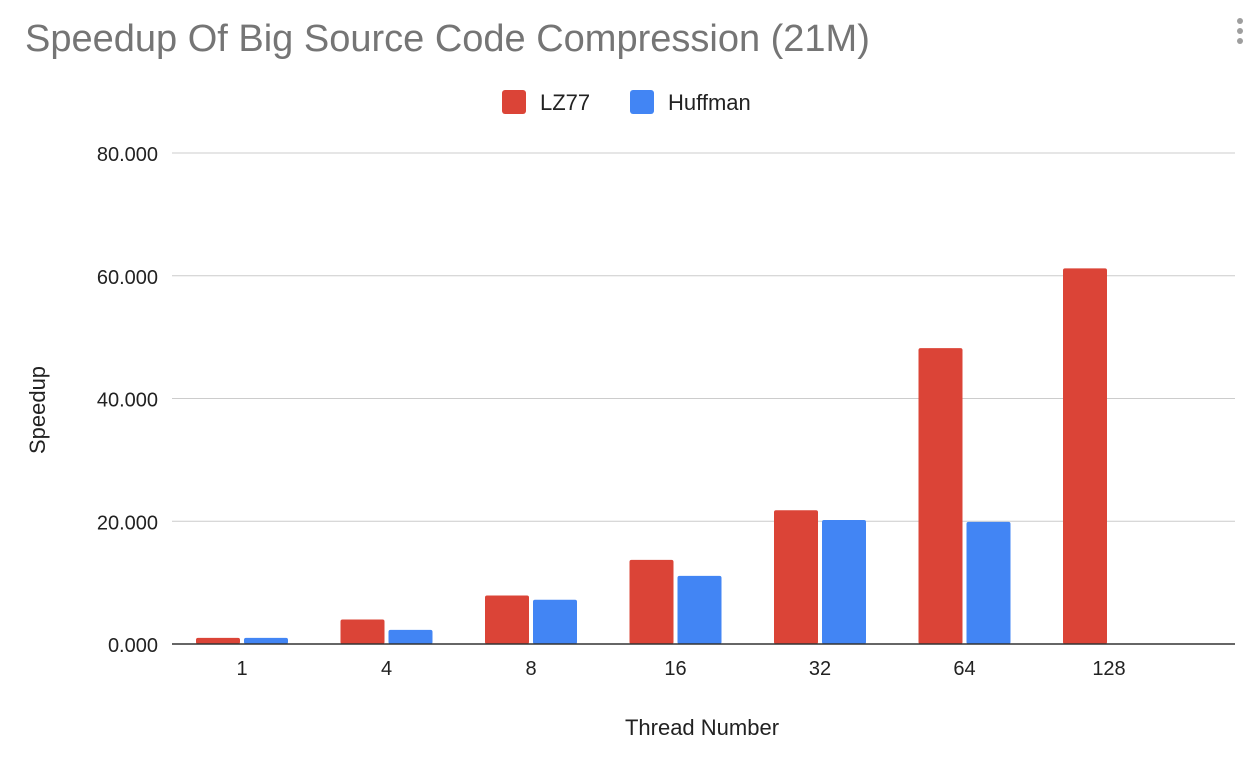 The height and width of the screenshot is (760, 1248). I want to click on y-tick-label: 60.000, so click(127, 278).